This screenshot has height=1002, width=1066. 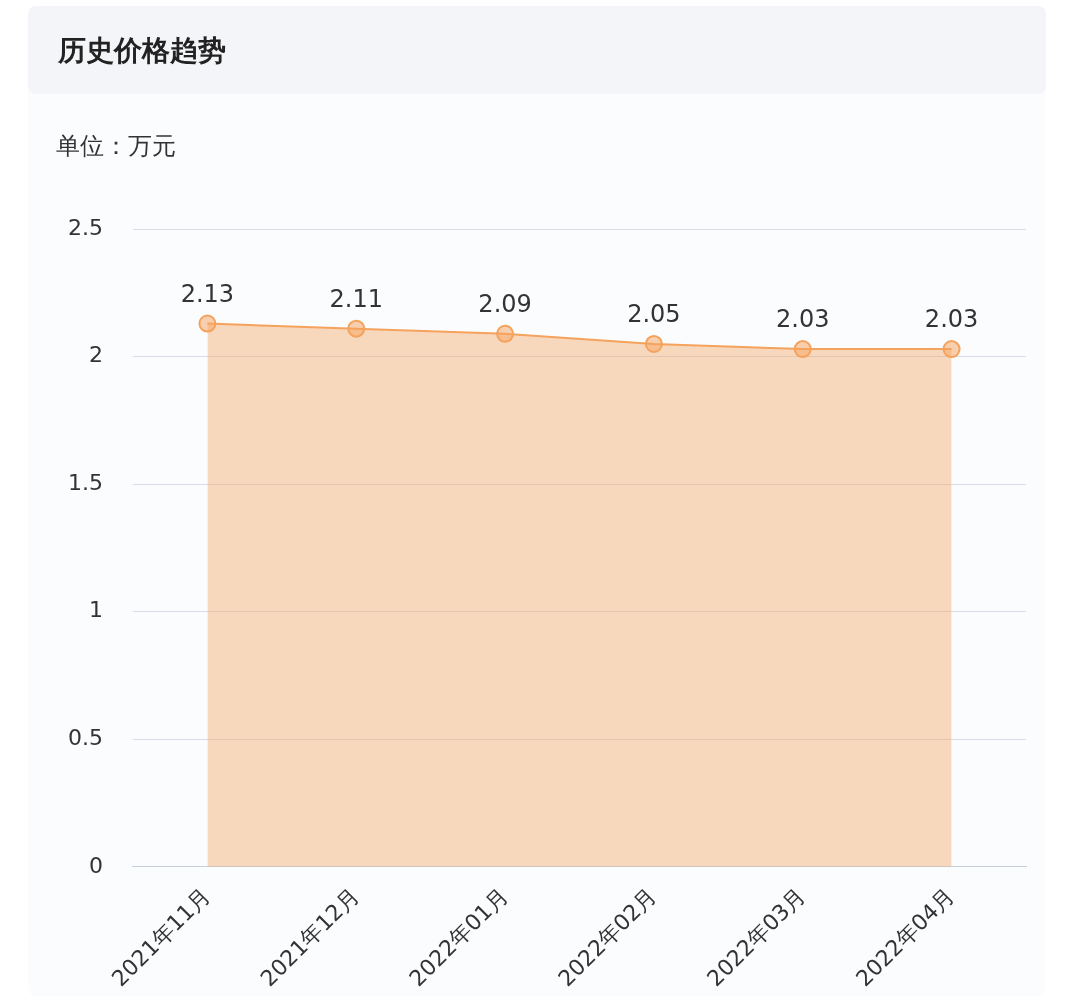 What do you see at coordinates (142, 51) in the screenshot?
I see `chart-title: 历史价格趋势` at bounding box center [142, 51].